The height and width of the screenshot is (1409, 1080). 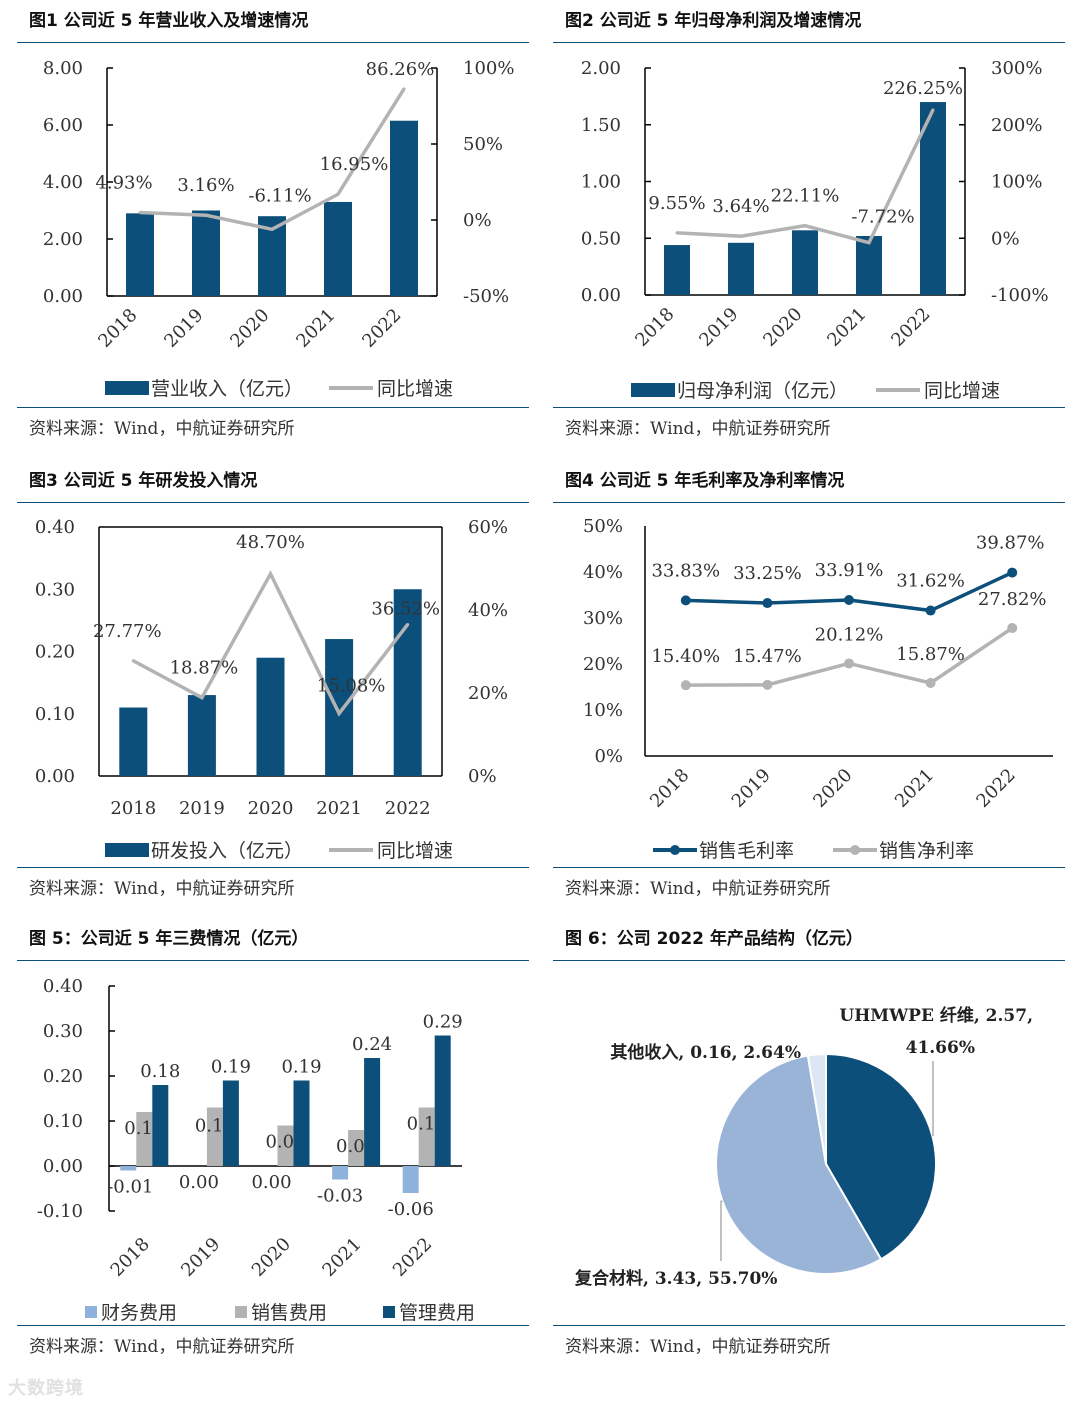 What do you see at coordinates (442, 1100) in the screenshot?
I see `bar-管理费用-2022` at bounding box center [442, 1100].